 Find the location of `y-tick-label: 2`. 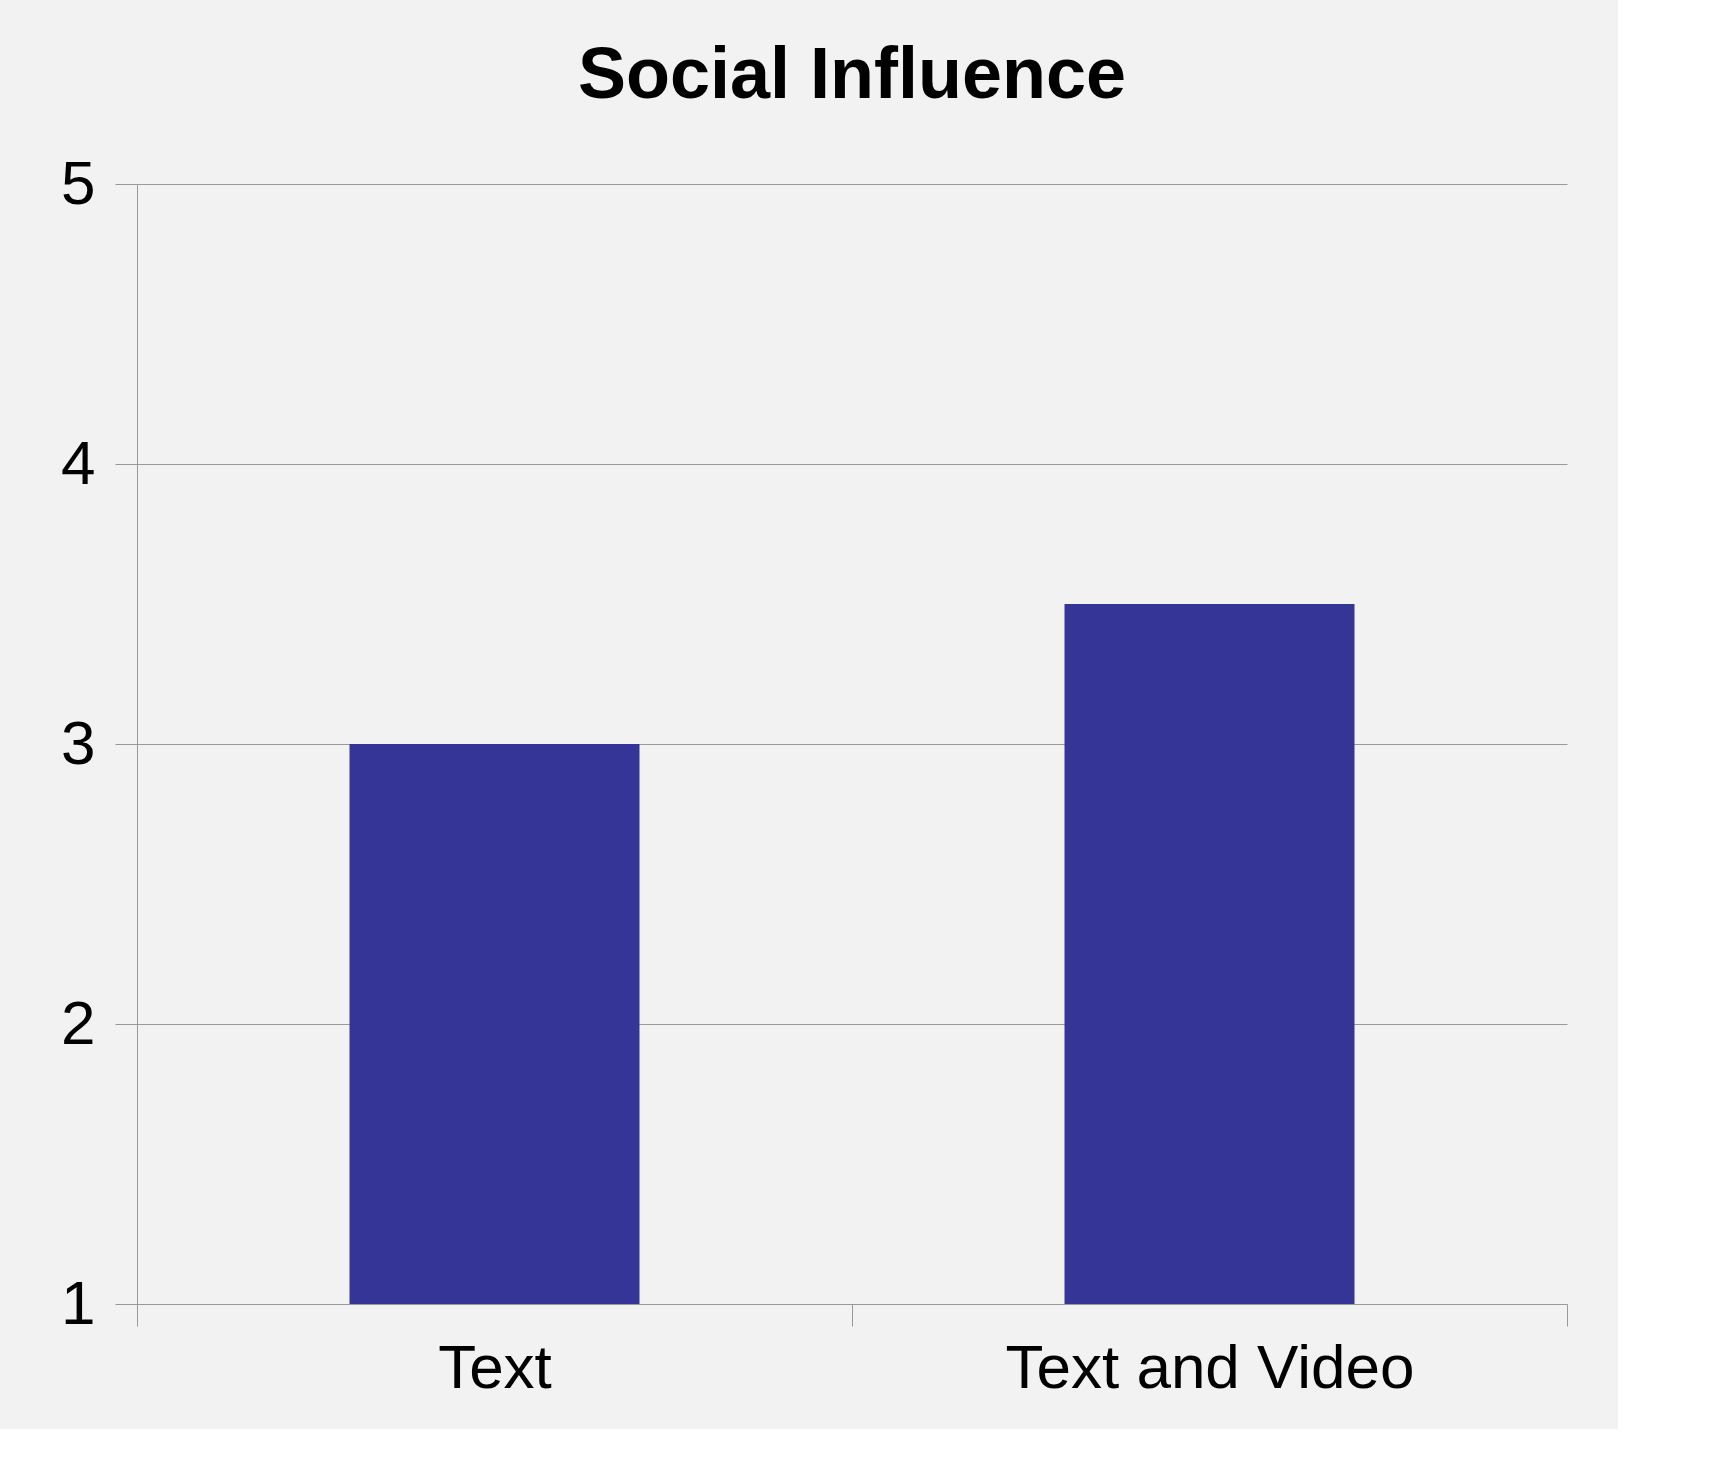

y-tick-label: 2 is located at coordinates (78, 1022).